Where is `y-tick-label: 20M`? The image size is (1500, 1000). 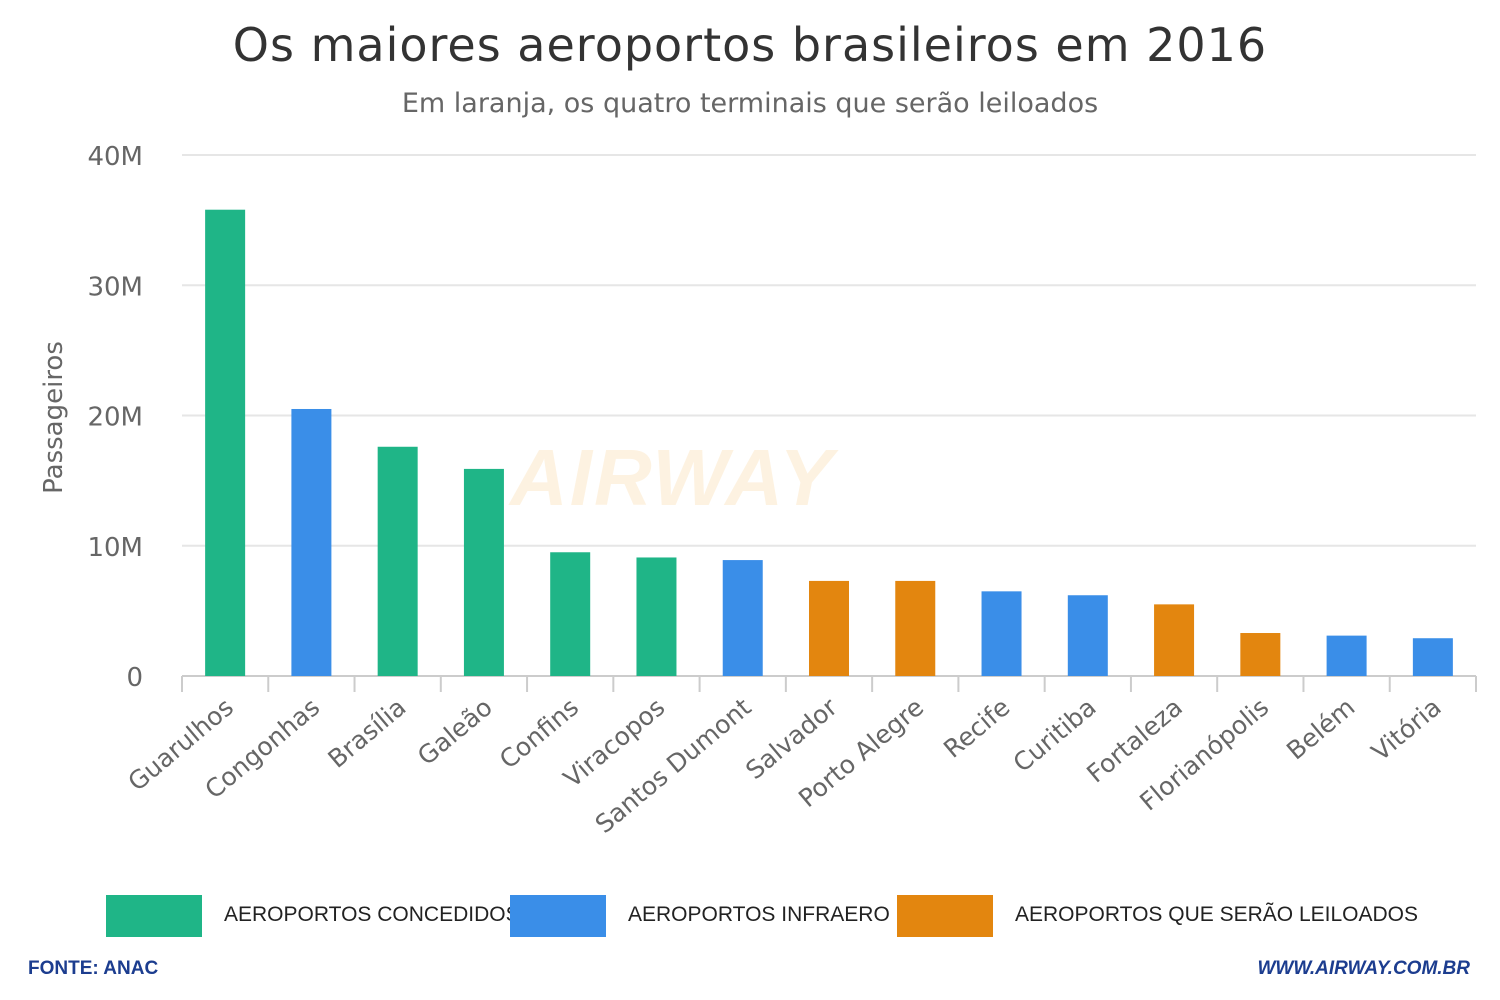 y-tick-label: 20M is located at coordinates (115, 418).